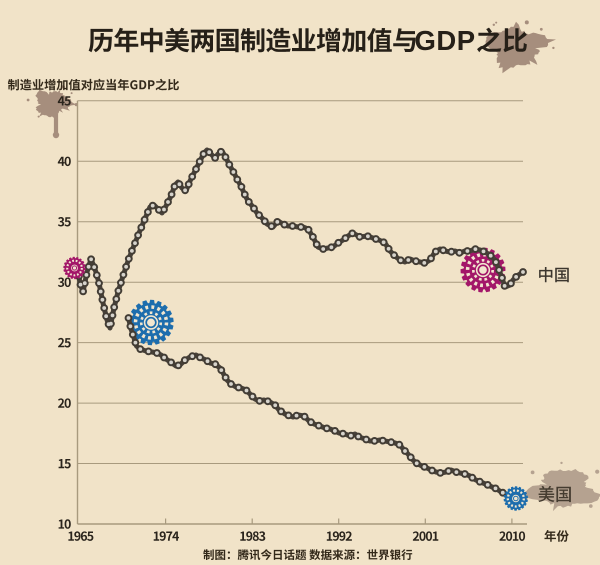 The height and width of the screenshot is (565, 600). What do you see at coordinates (445, 40) in the screenshot?
I see `svg-text: GDP` at bounding box center [445, 40].